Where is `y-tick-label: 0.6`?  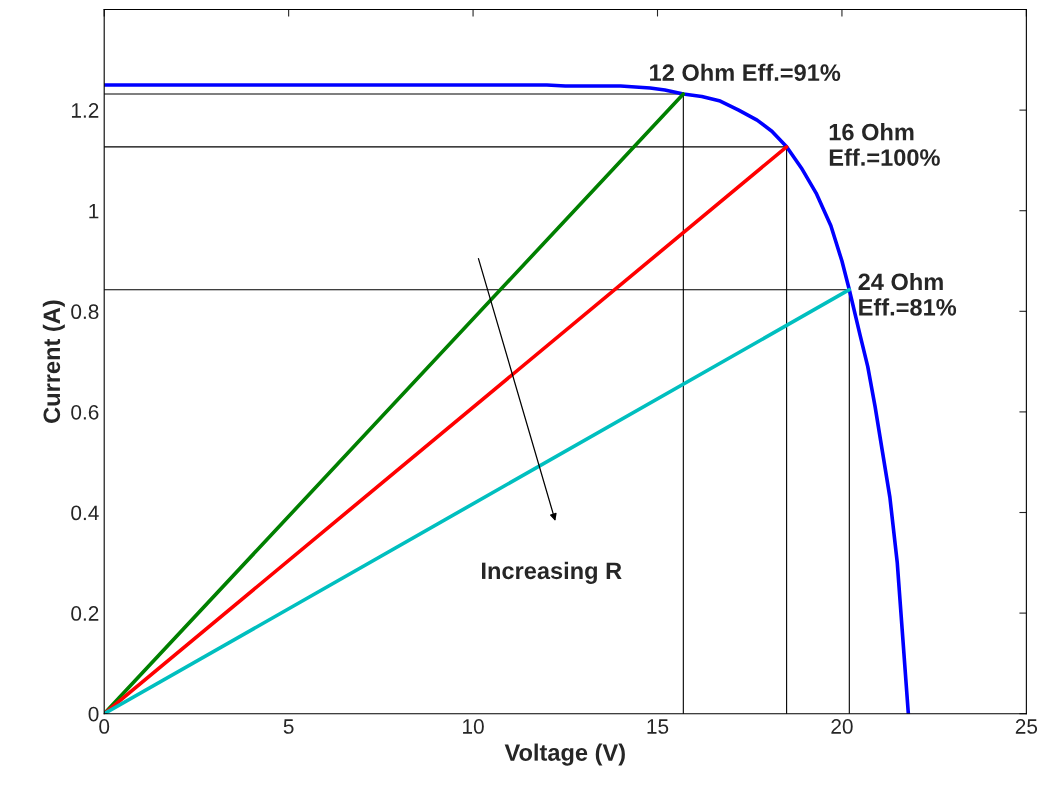
y-tick-label: 0.6 is located at coordinates (85, 412).